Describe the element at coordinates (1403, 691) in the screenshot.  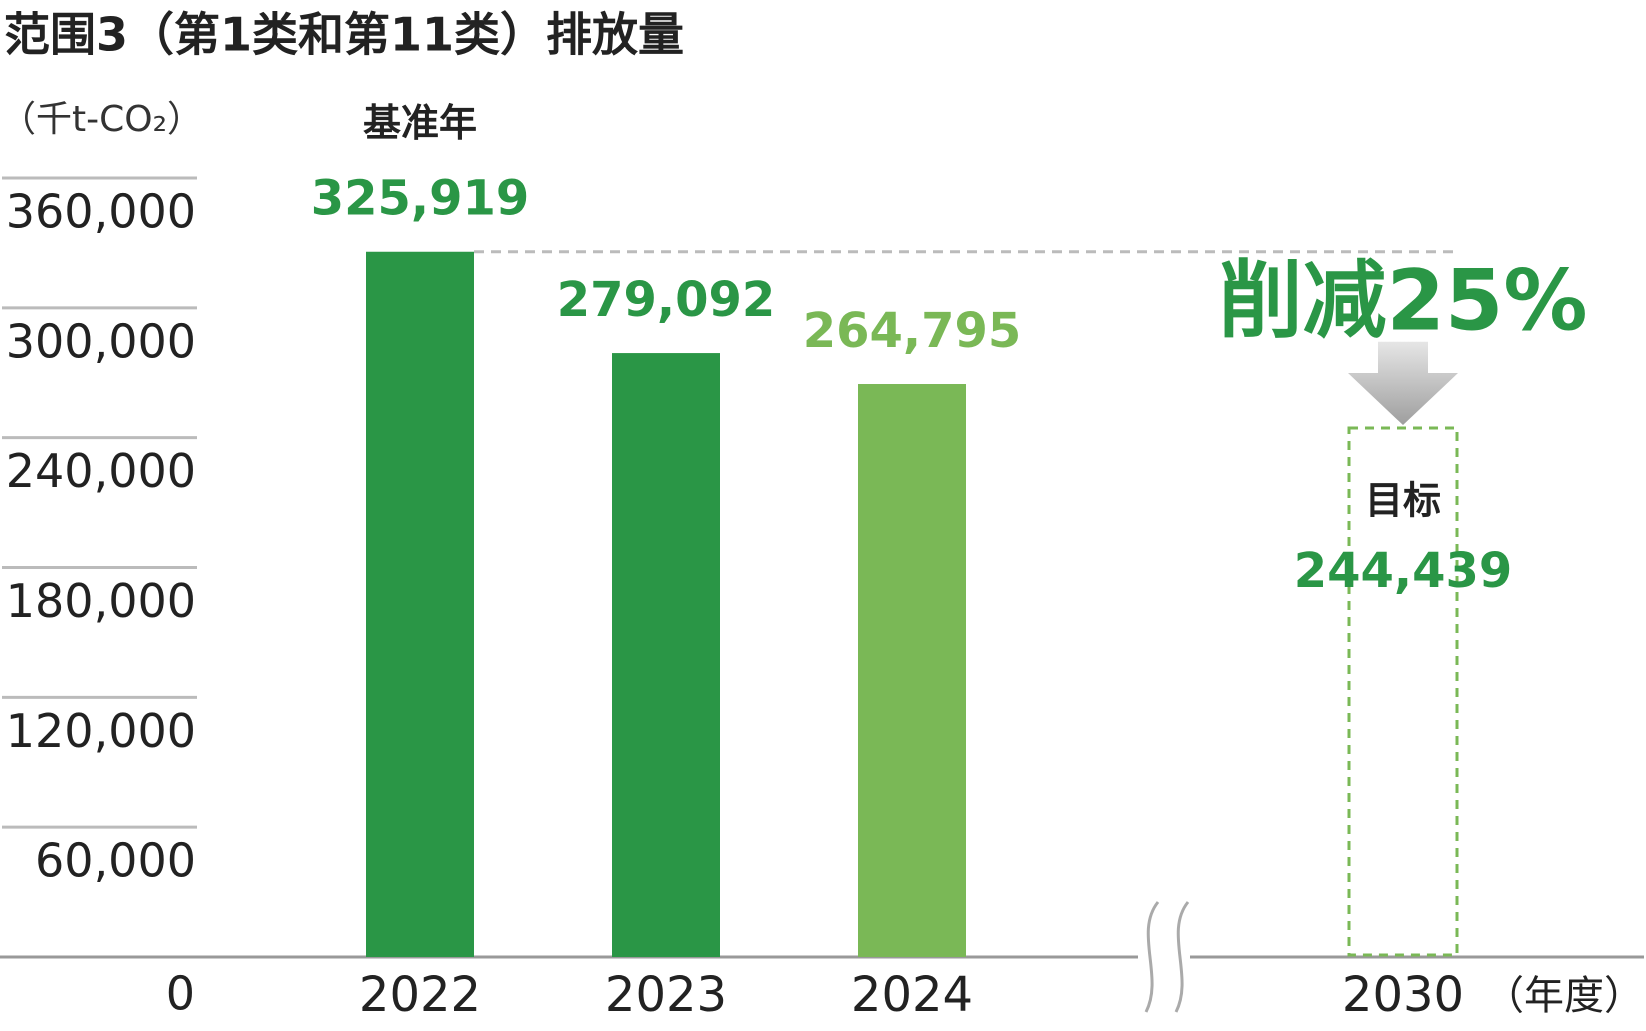
I see `target-bar` at that location.